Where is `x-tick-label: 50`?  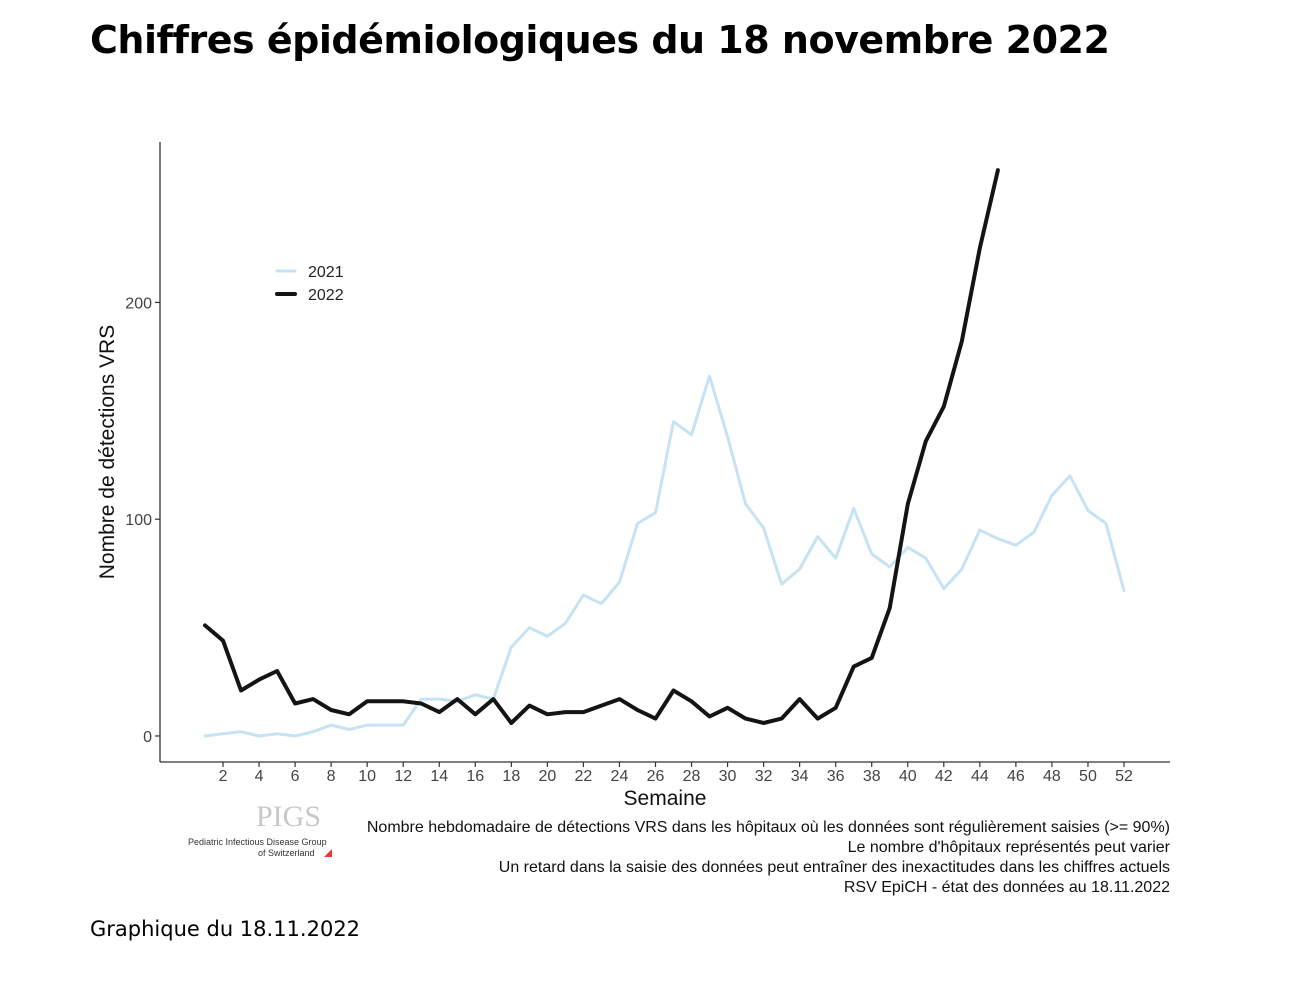
x-tick-label: 50 is located at coordinates (1088, 776).